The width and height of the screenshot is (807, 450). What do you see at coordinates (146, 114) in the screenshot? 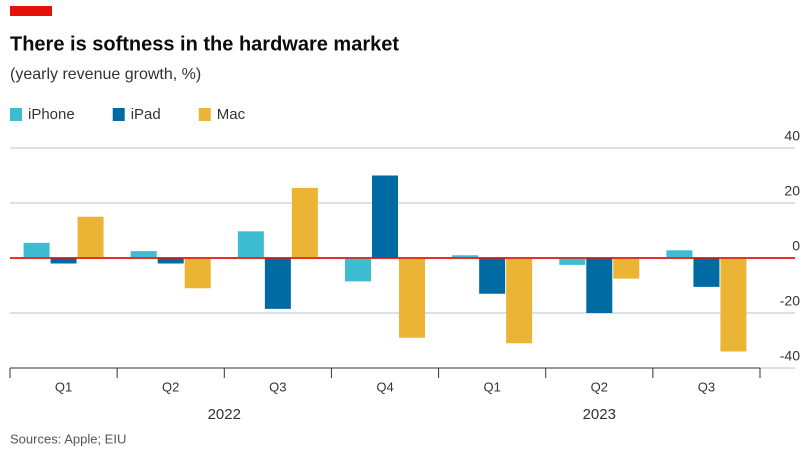
I see `legend-label: iPad` at bounding box center [146, 114].